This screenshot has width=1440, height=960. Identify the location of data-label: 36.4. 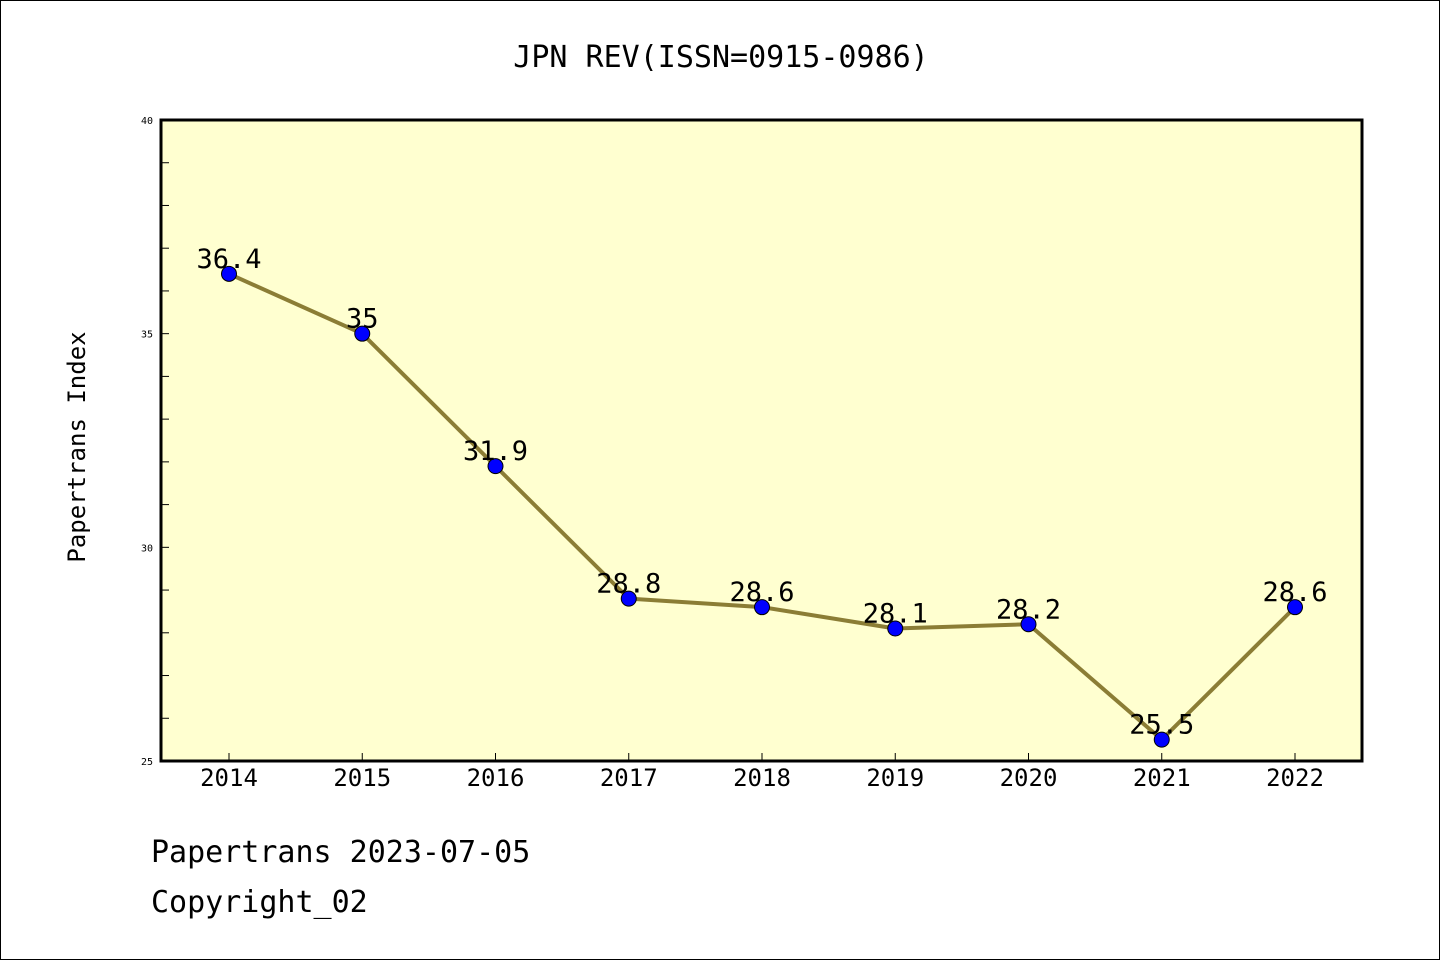
(228, 259).